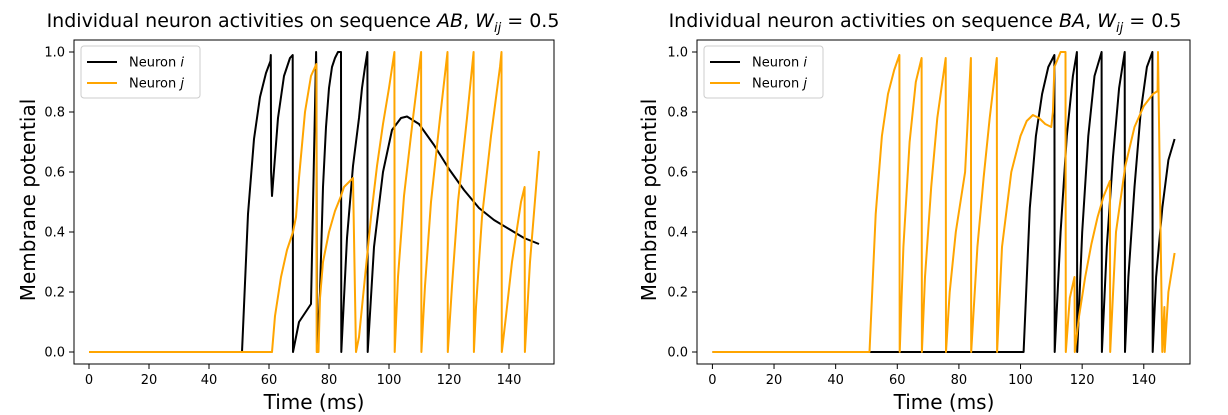 This screenshot has height=415, width=1228. Describe the element at coordinates (314, 402) in the screenshot. I see `chart-ab-xlabel: Time (ms)` at that location.